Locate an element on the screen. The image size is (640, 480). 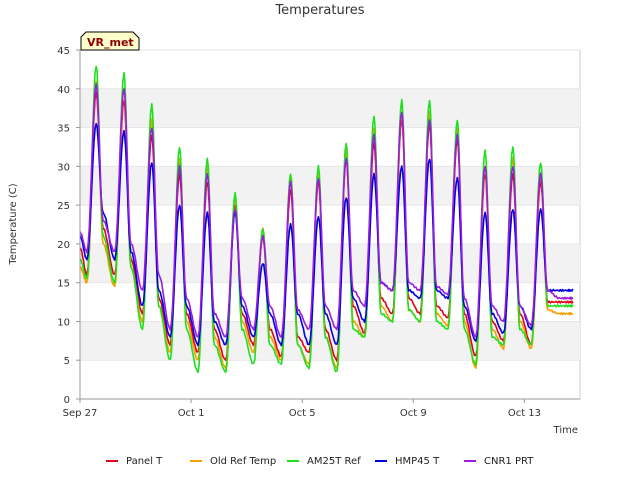
legend-item-am25t-ref: AM25T Ref is located at coordinates (324, 461).